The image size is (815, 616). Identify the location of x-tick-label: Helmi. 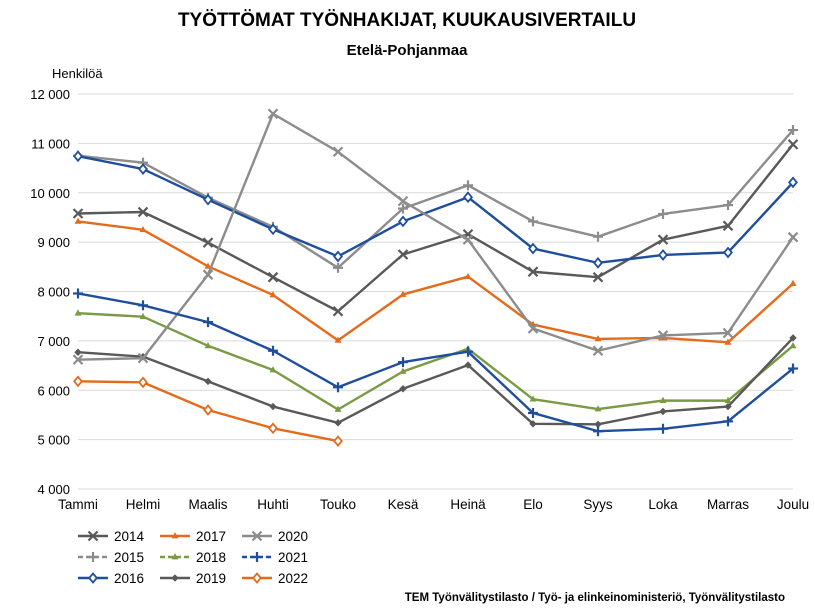
(143, 504).